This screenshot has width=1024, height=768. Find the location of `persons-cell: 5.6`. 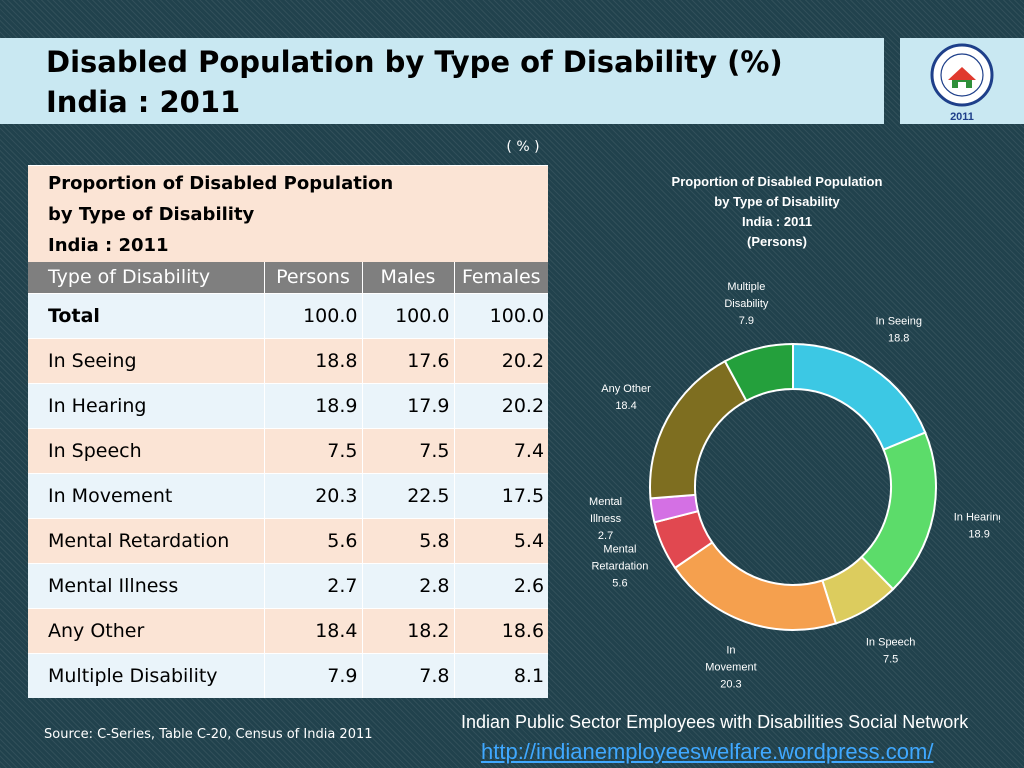

persons-cell: 5.6 is located at coordinates (312, 540).